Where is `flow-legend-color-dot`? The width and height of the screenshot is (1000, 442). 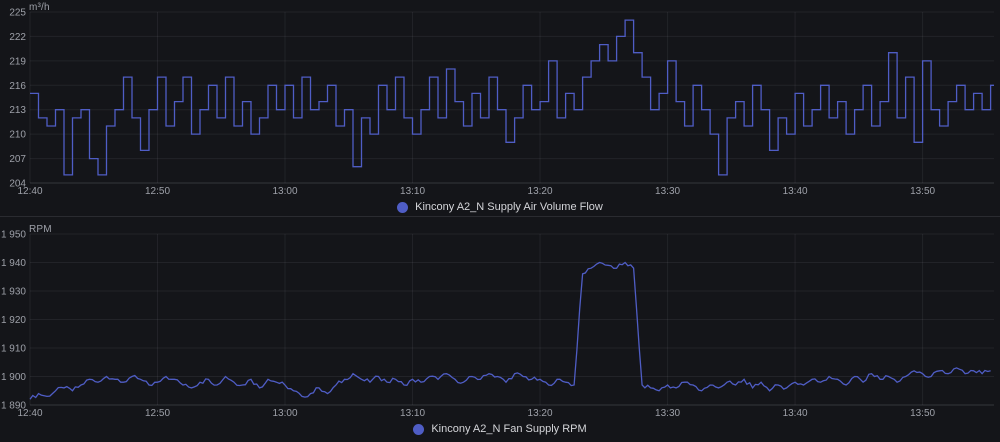
flow-legend-color-dot is located at coordinates (403, 207).